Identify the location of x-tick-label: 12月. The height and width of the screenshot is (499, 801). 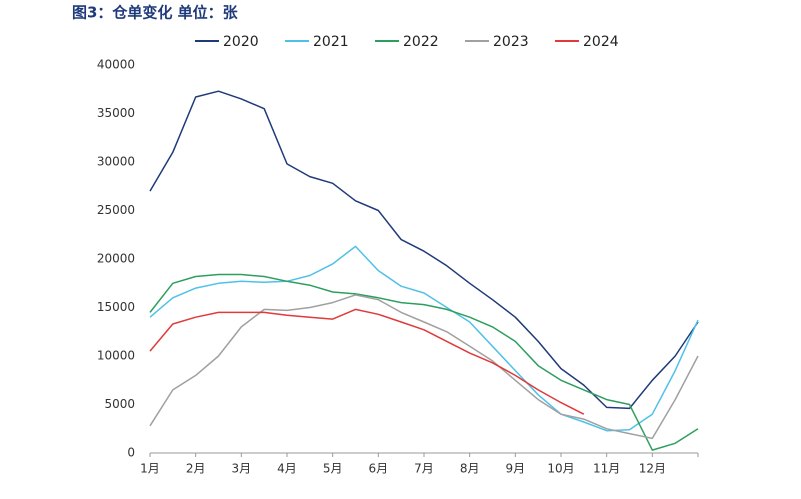
(652, 469).